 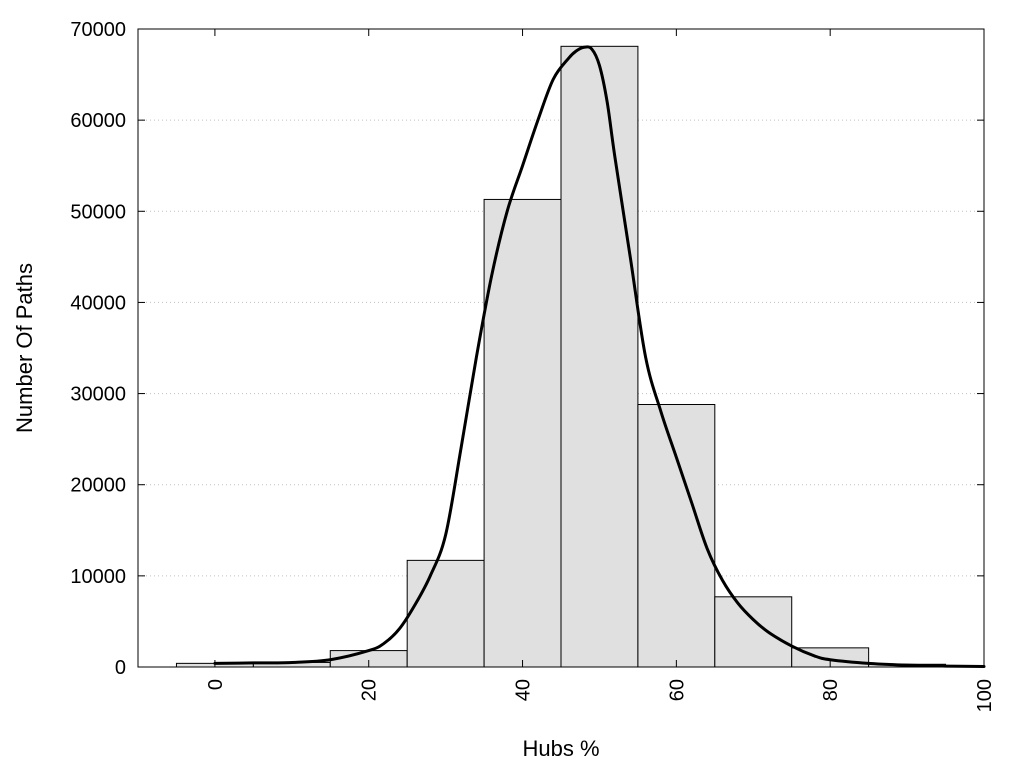 What do you see at coordinates (120, 668) in the screenshot?
I see `y-tick-label: 0` at bounding box center [120, 668].